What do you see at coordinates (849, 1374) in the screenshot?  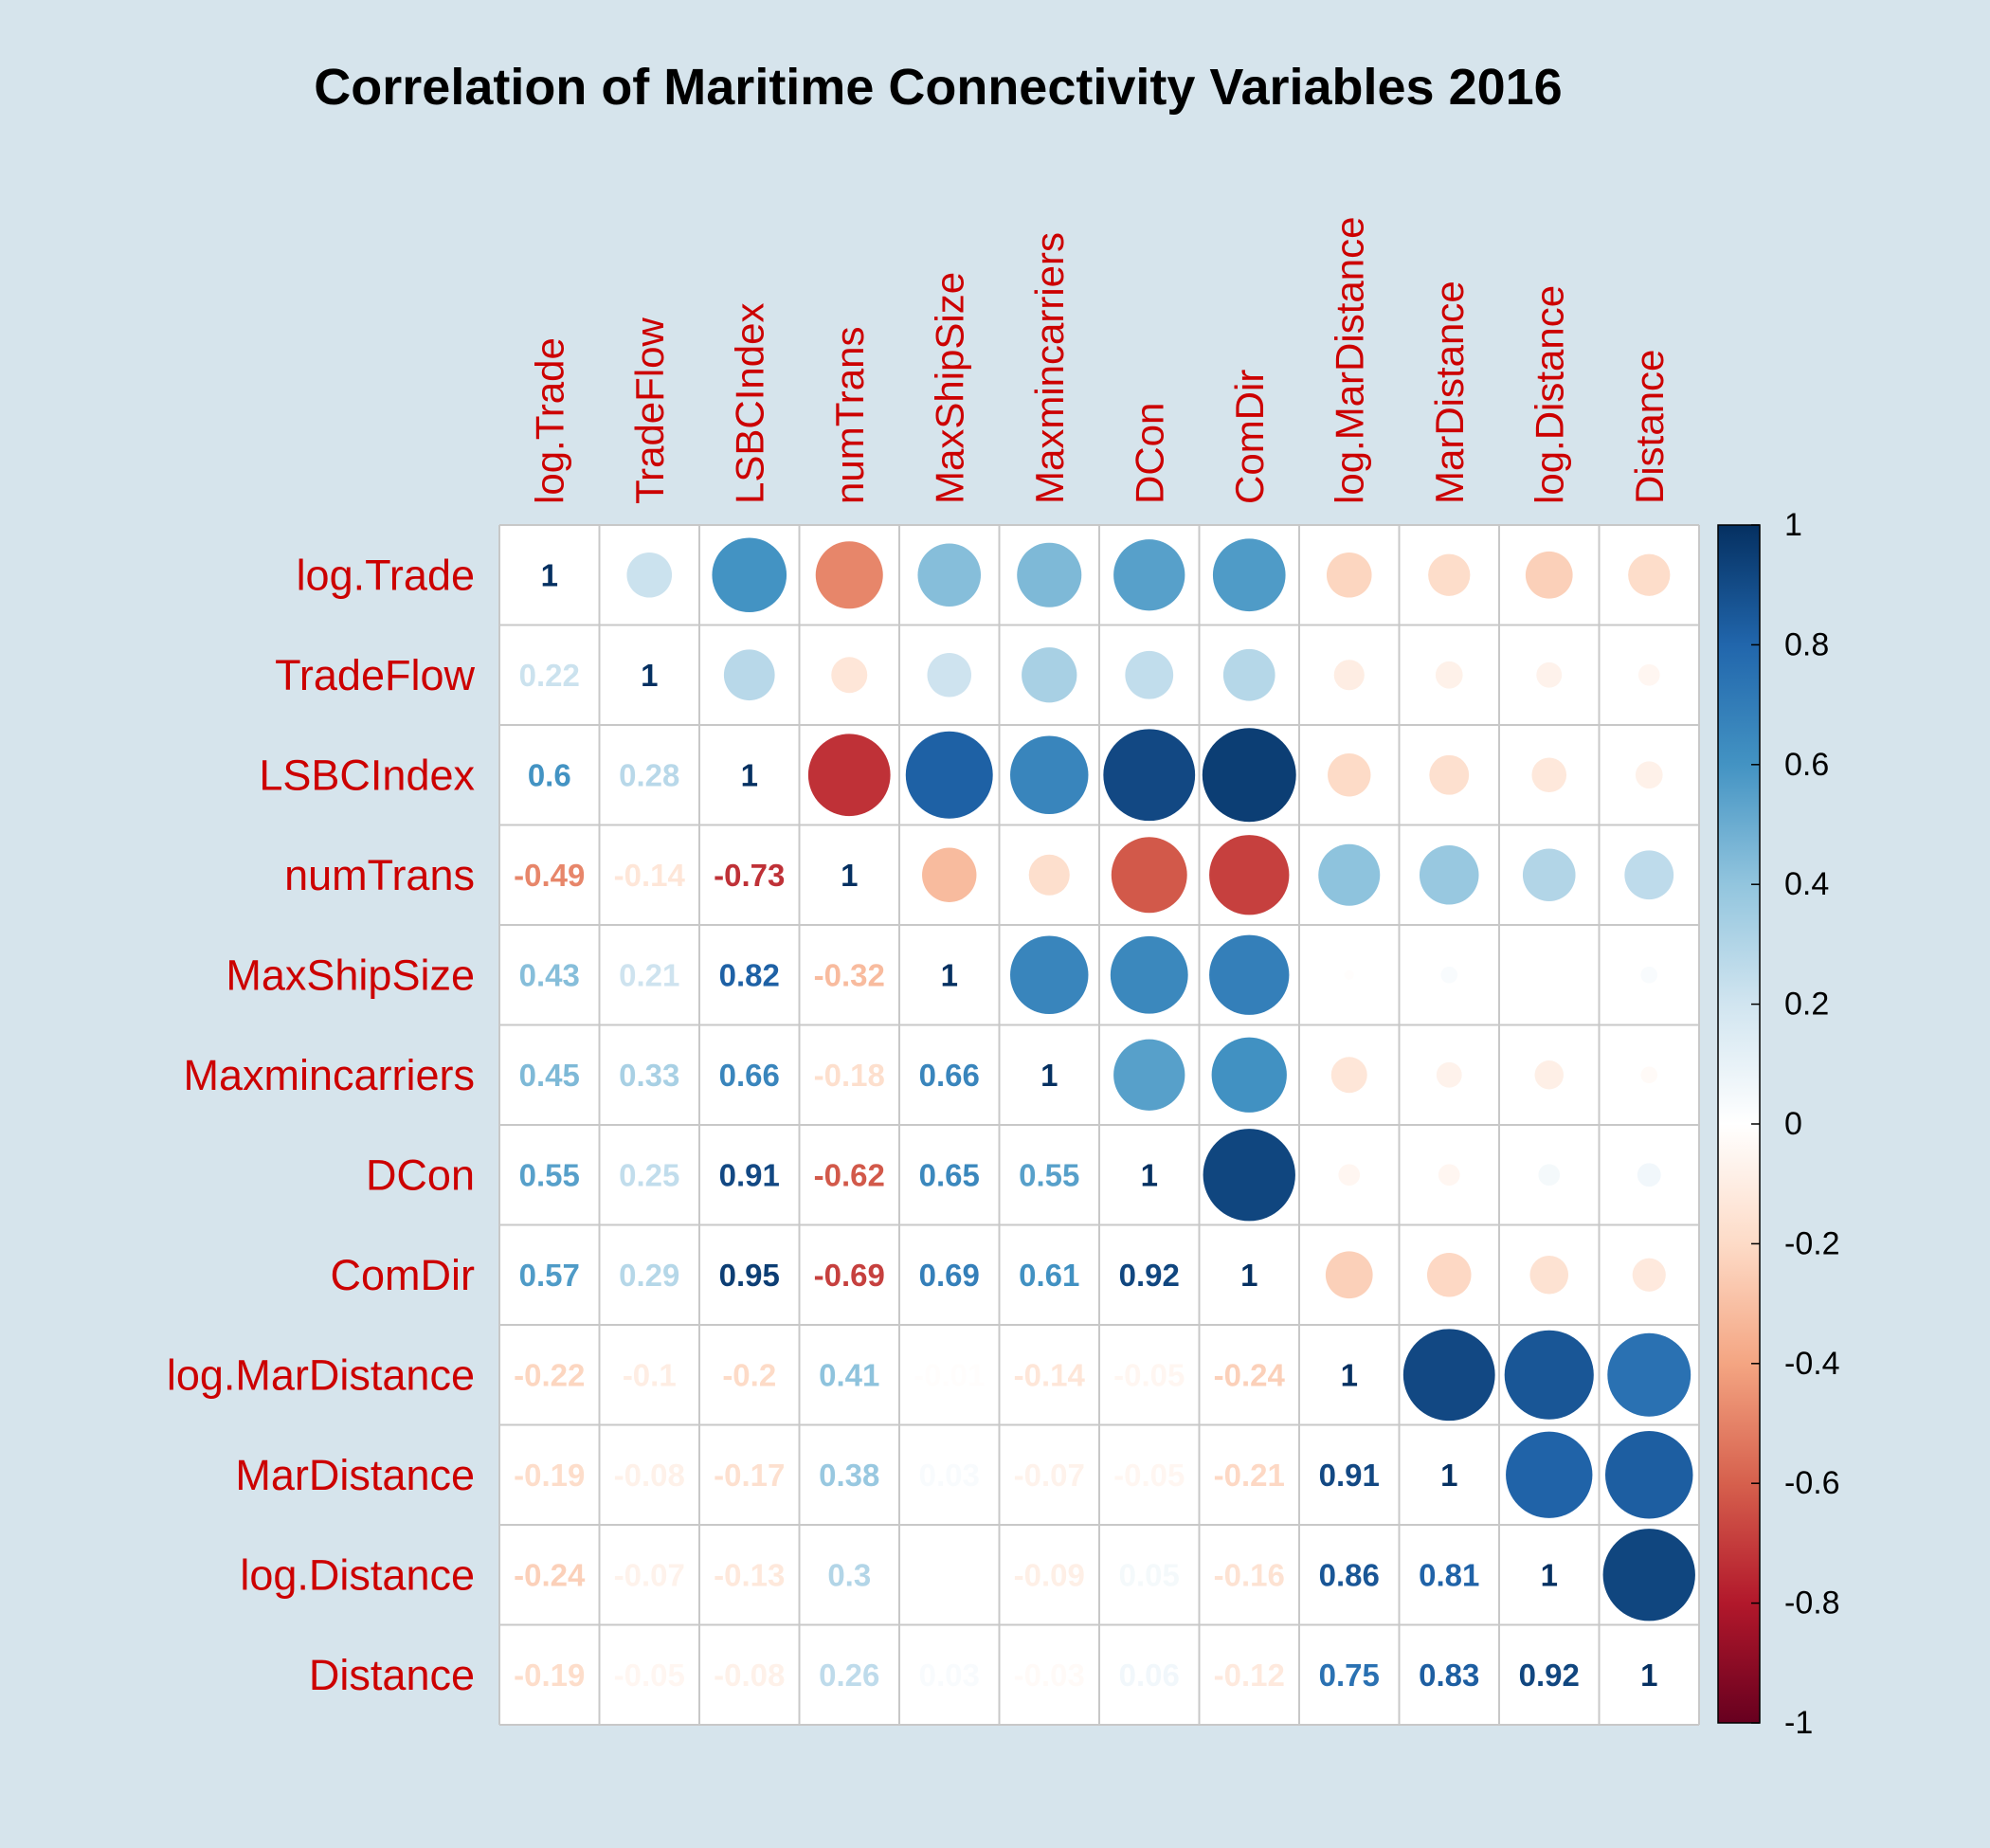 I see `correlation-value: 0.41` at bounding box center [849, 1374].